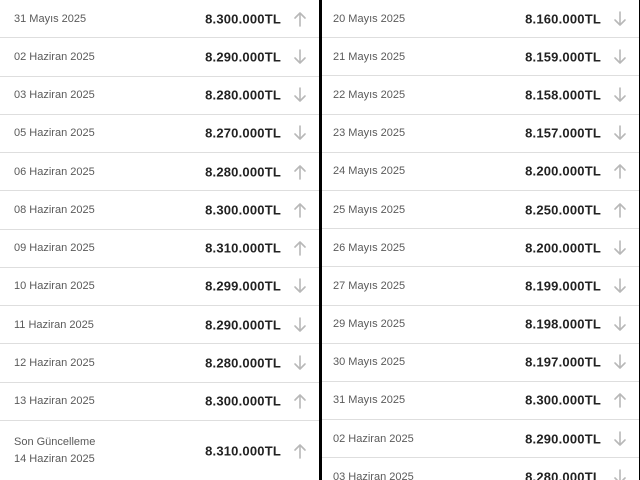 The image size is (640, 480). Describe the element at coordinates (480, 19) in the screenshot. I see `right-list-row: 20 Mayıs 2025 8.160.000TL` at that location.